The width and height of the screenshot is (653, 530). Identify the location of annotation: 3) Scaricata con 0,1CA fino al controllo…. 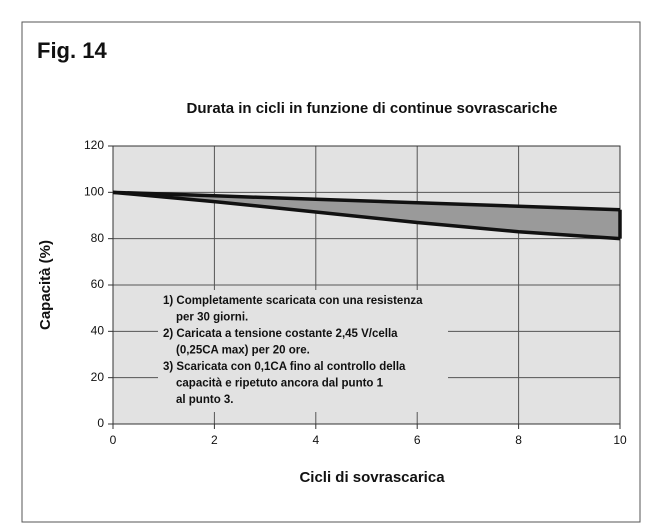
(284, 367).